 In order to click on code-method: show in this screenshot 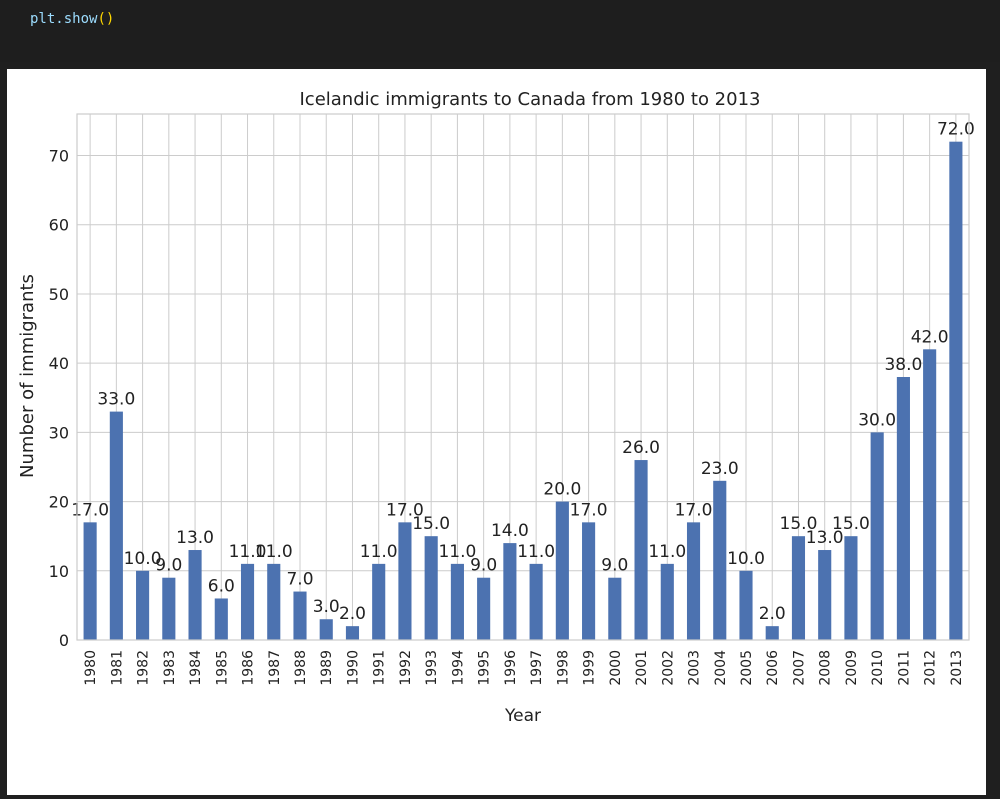, I will do `click(80, 19)`.